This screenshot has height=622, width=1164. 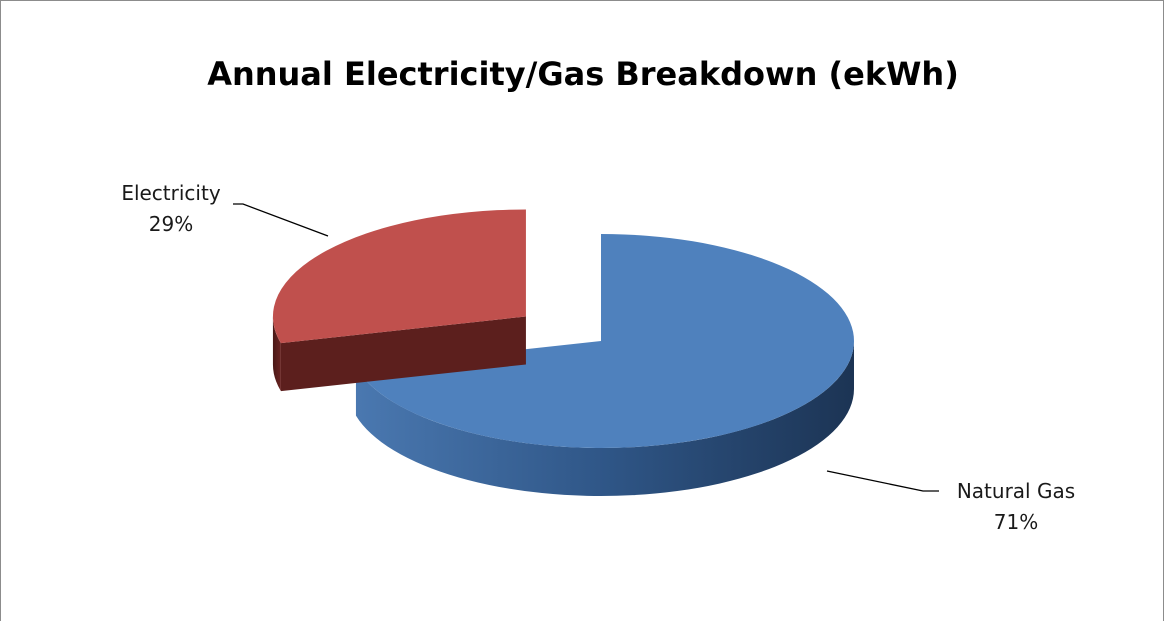 I want to click on leader-line-natural-gas, so click(x=882, y=481).